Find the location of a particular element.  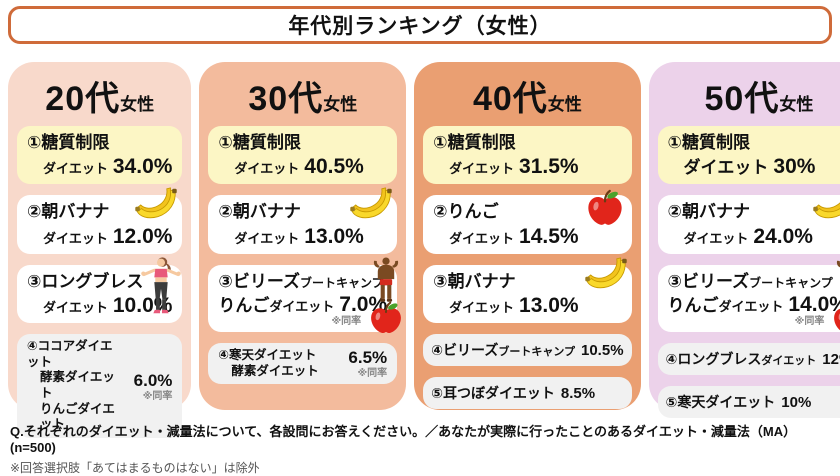

rank4-label: ④ロングブレスダイエット is located at coordinates (741, 359).